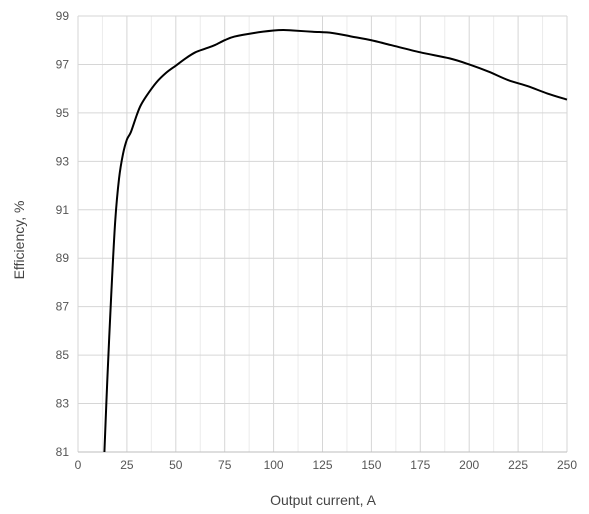 This screenshot has width=589, height=514. Describe the element at coordinates (518, 465) in the screenshot. I see `x-tick-label: 225` at that location.